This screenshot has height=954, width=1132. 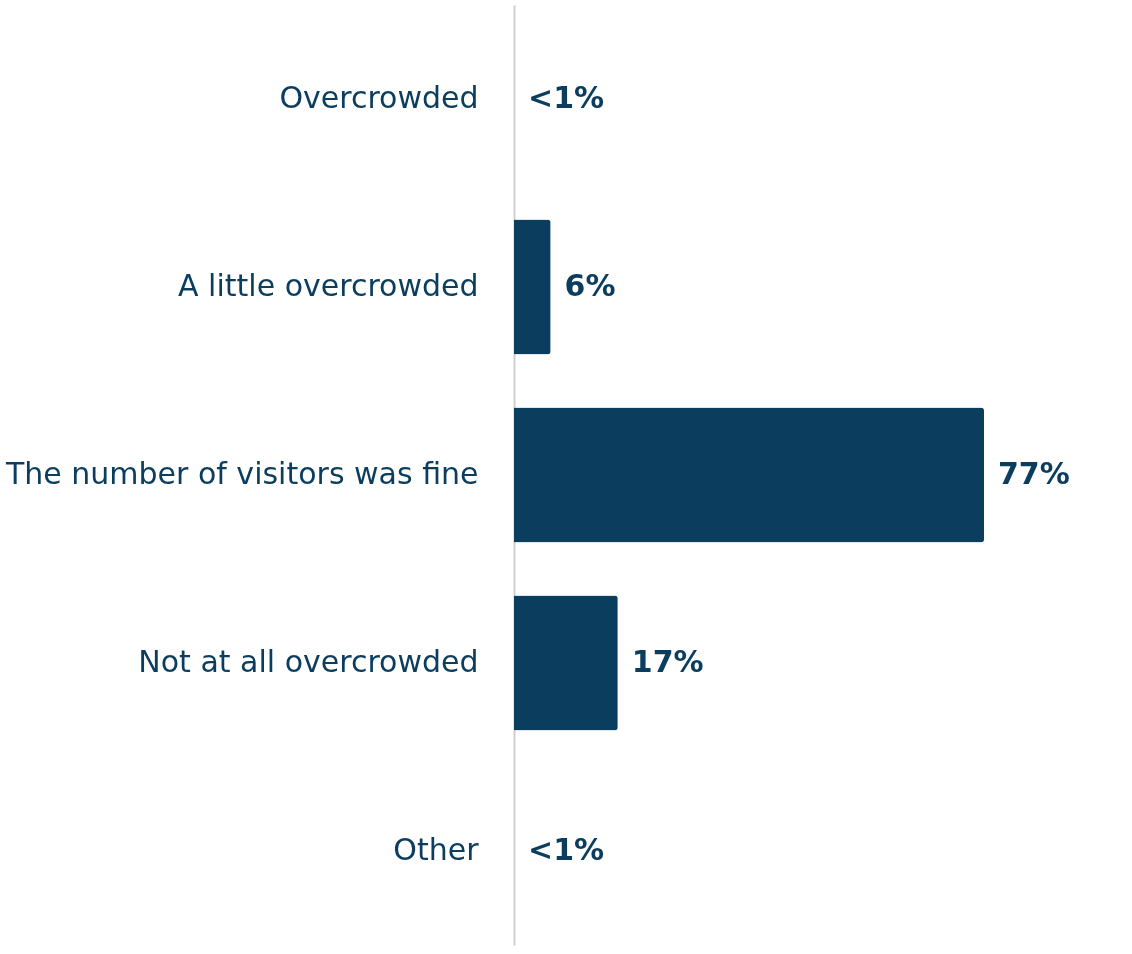 What do you see at coordinates (379, 97) in the screenshot?
I see `y-tick-label: Overcrowded` at bounding box center [379, 97].